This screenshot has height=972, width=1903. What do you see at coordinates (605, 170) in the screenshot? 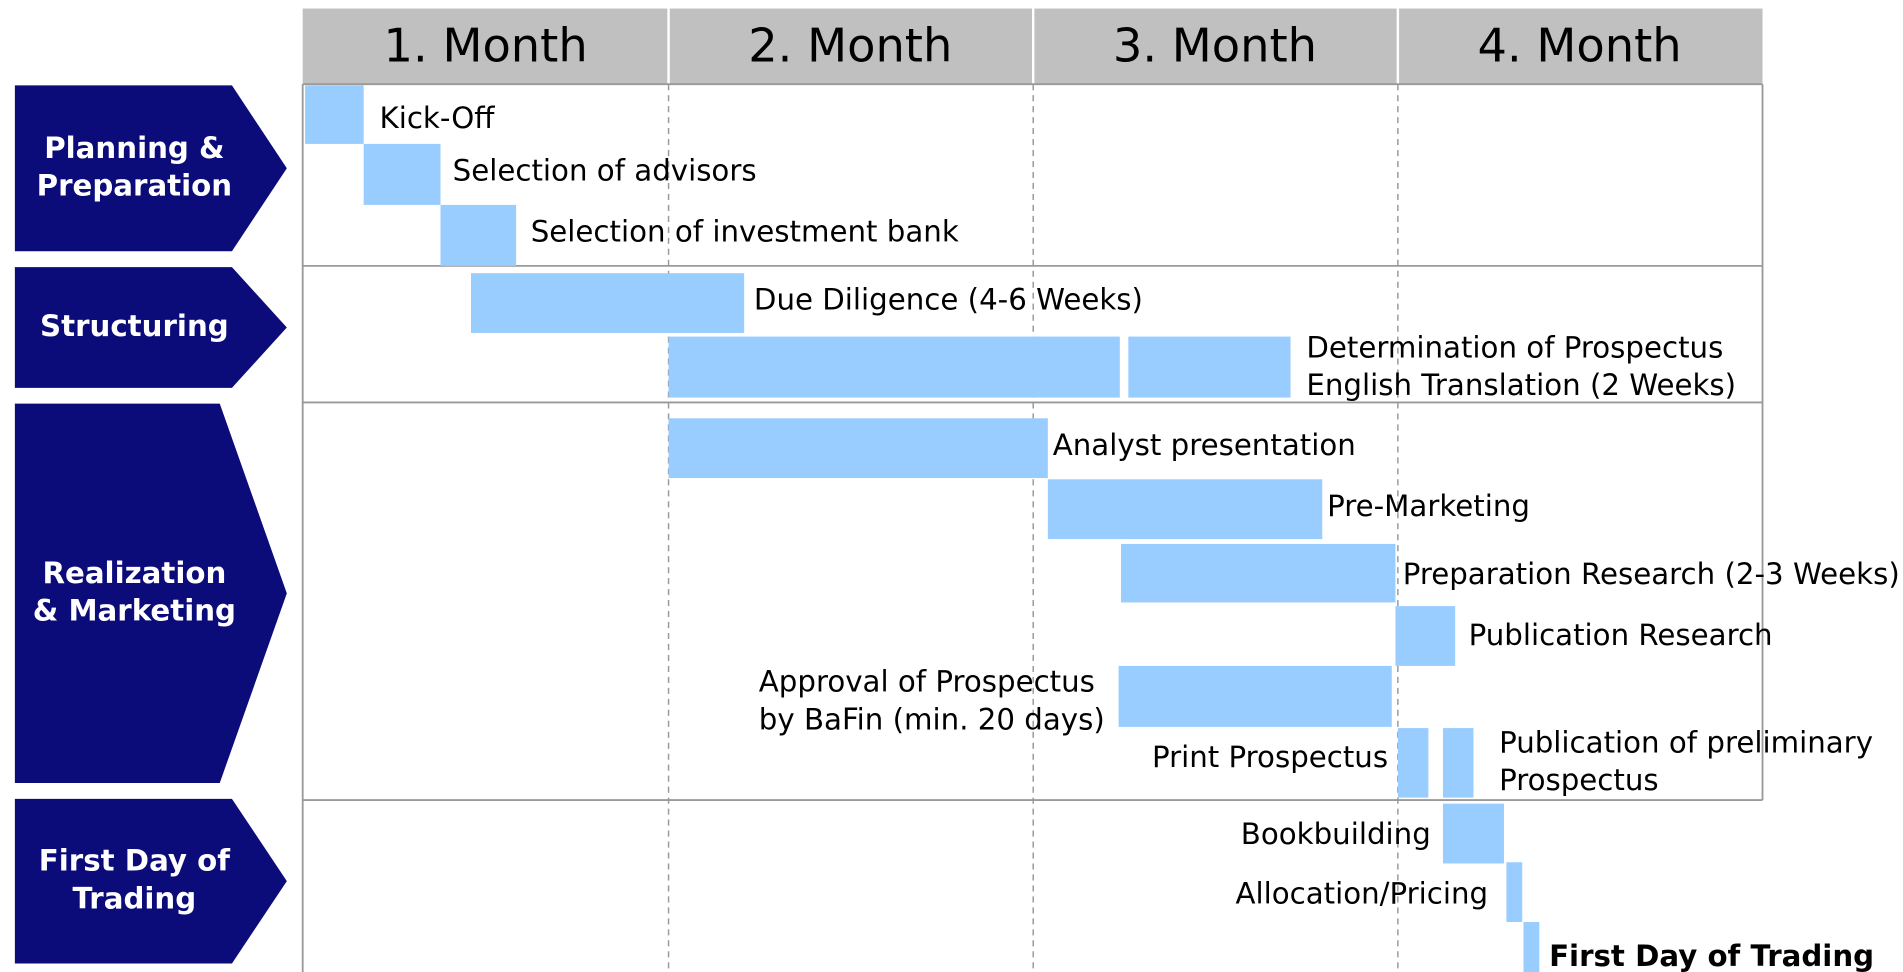
I see `task-label: Selection of advisors` at bounding box center [605, 170].